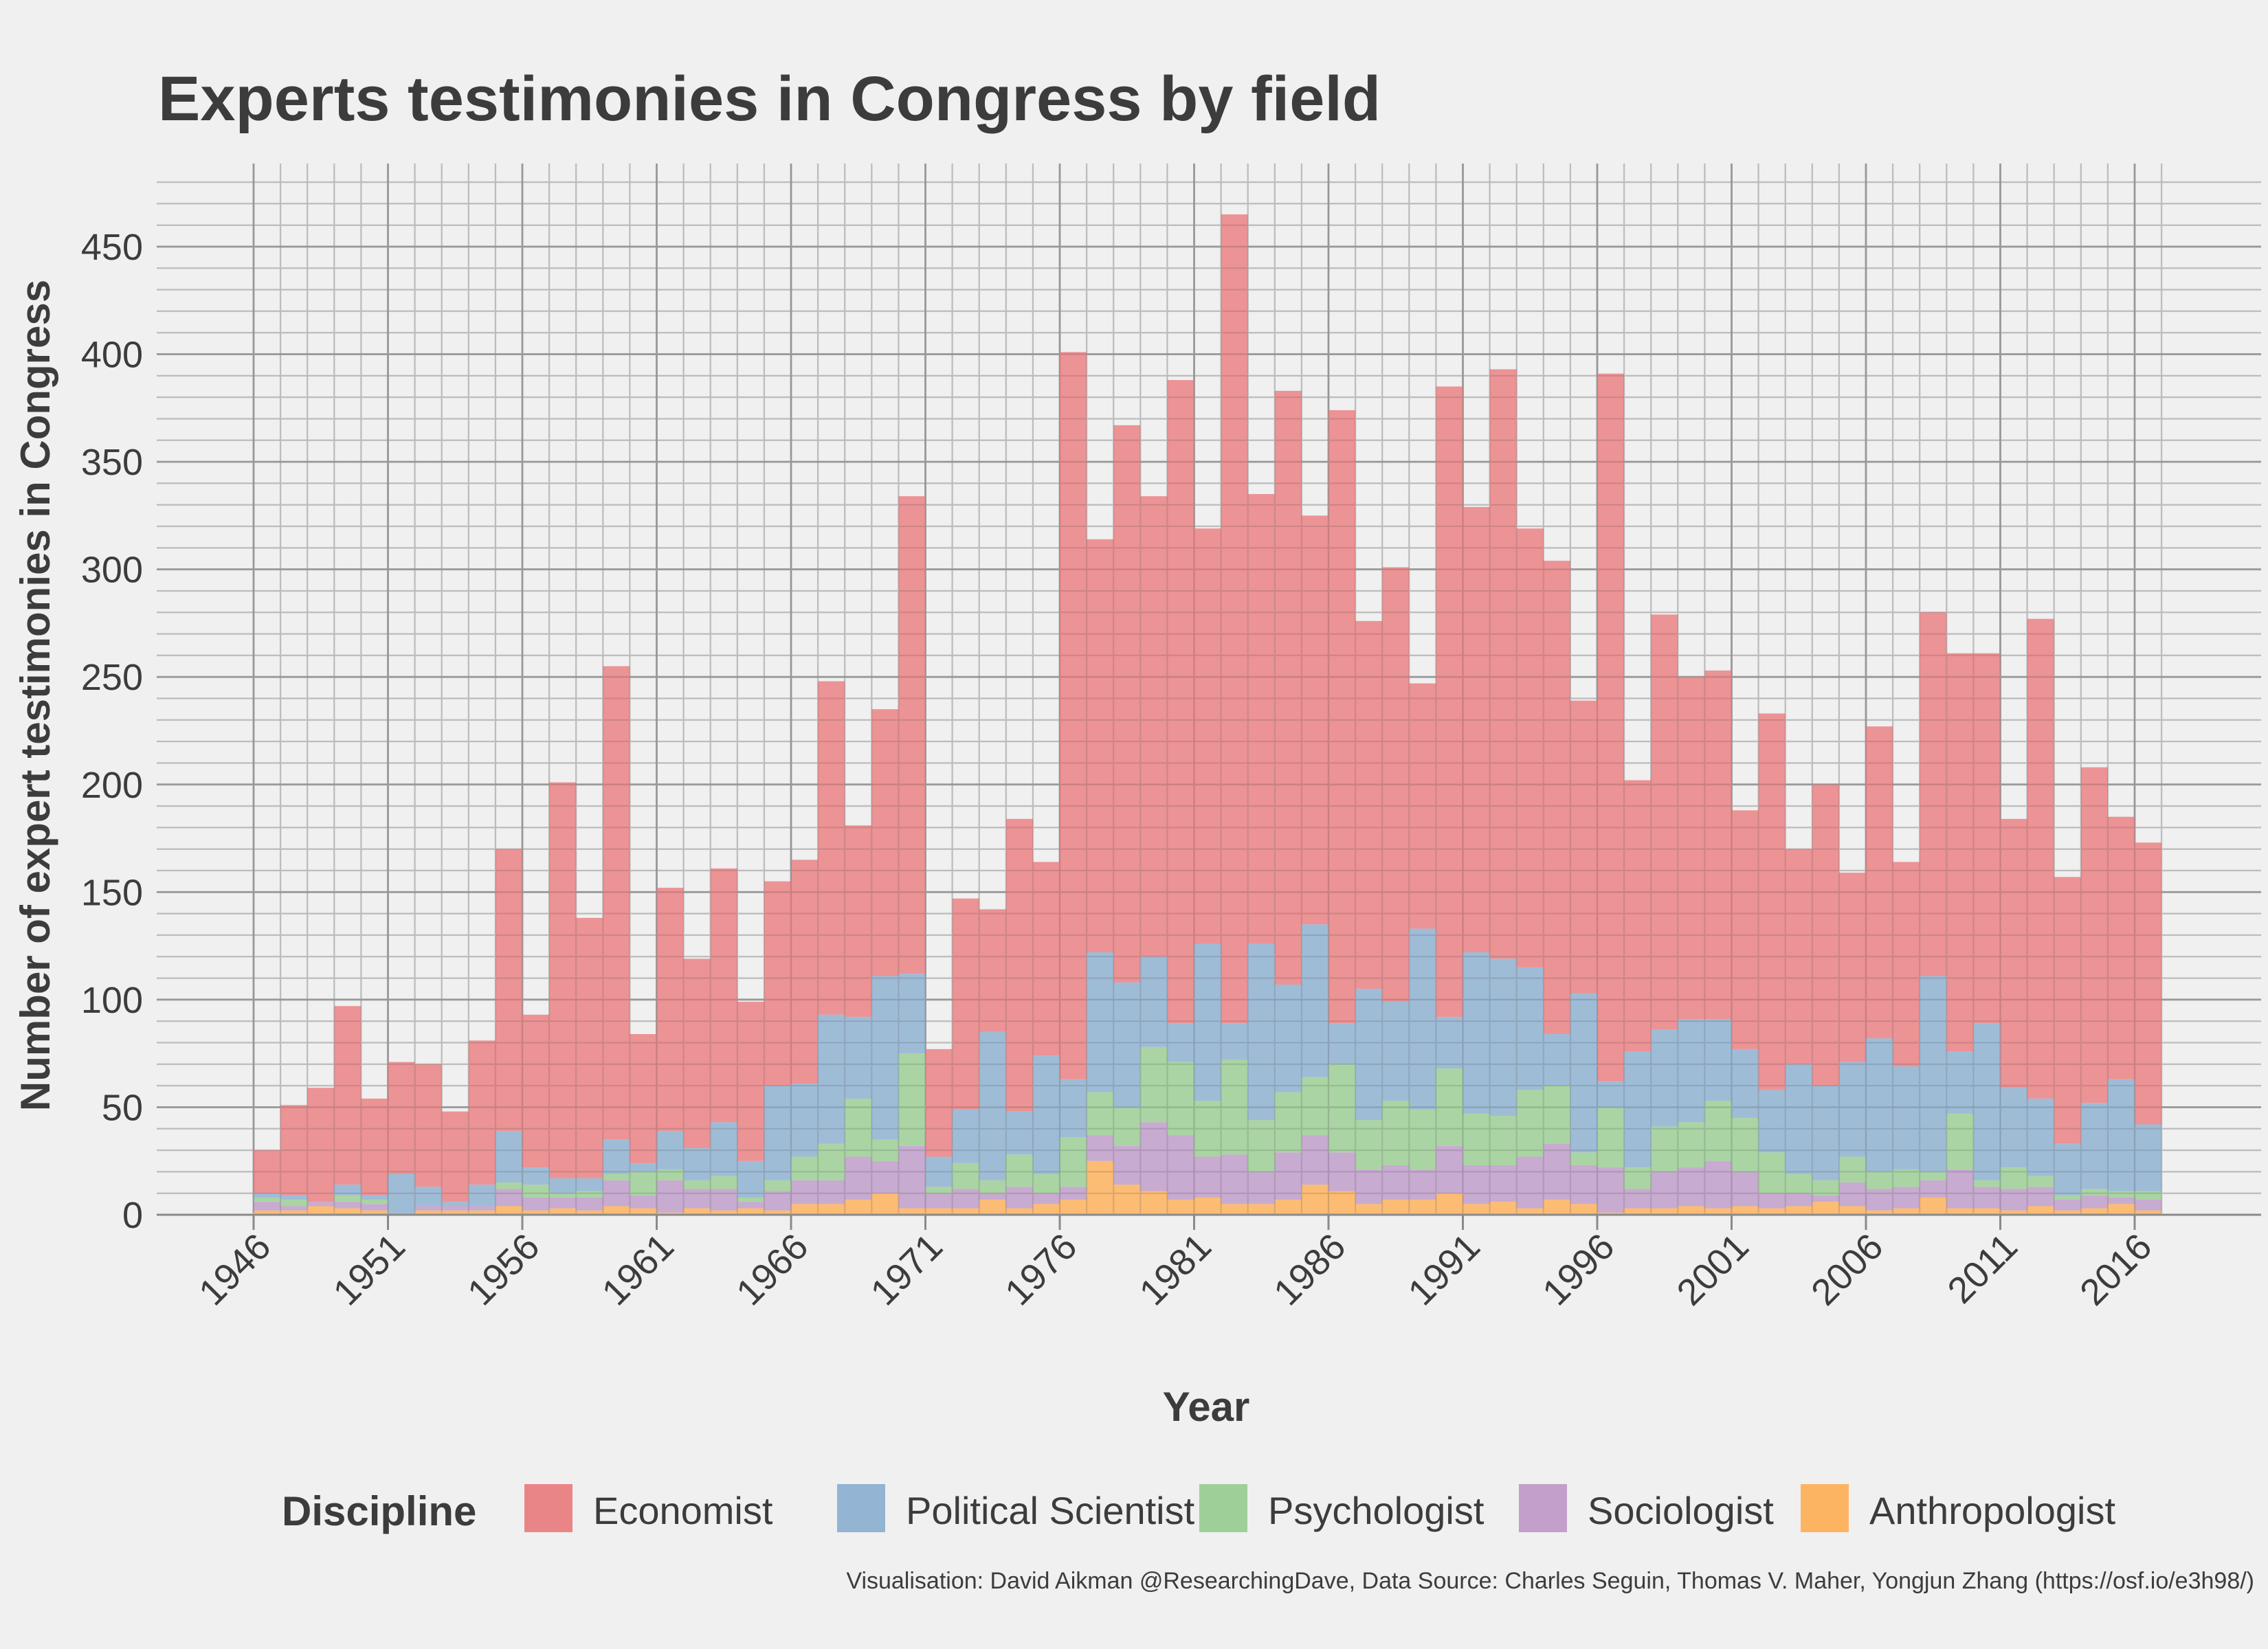 The width and height of the screenshot is (2268, 1649). What do you see at coordinates (1396, 1133) in the screenshot?
I see `bar-psychologist-1988` at bounding box center [1396, 1133].